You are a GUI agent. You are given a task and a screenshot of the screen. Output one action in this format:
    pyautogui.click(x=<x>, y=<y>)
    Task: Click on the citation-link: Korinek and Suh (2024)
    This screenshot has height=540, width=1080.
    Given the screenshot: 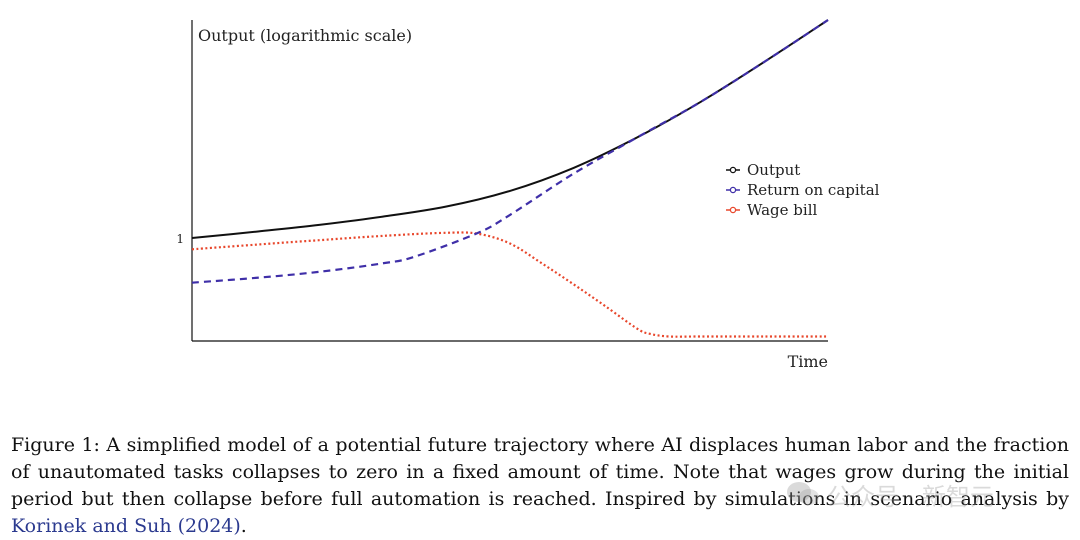 What is the action you would take?
    pyautogui.click(x=126, y=526)
    